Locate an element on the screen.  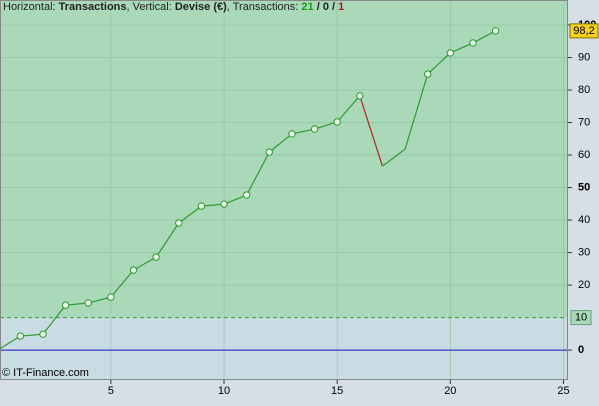
y-tick-label: 40 is located at coordinates (584, 220).